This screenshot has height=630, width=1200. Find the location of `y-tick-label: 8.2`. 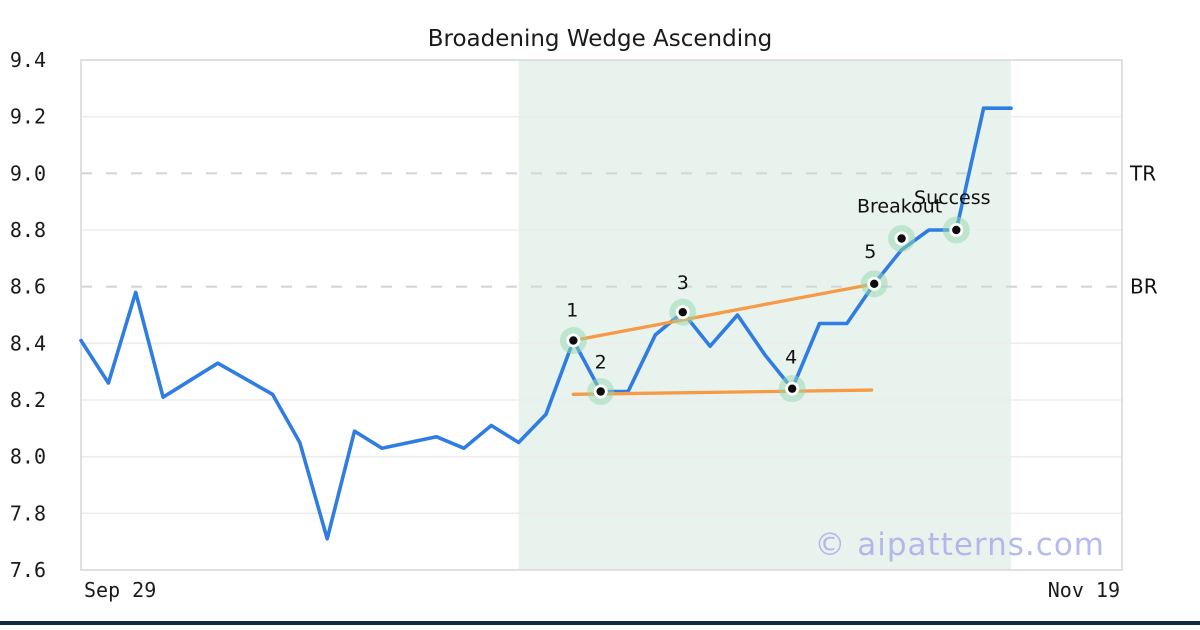

y-tick-label: 8.2 is located at coordinates (28, 400).